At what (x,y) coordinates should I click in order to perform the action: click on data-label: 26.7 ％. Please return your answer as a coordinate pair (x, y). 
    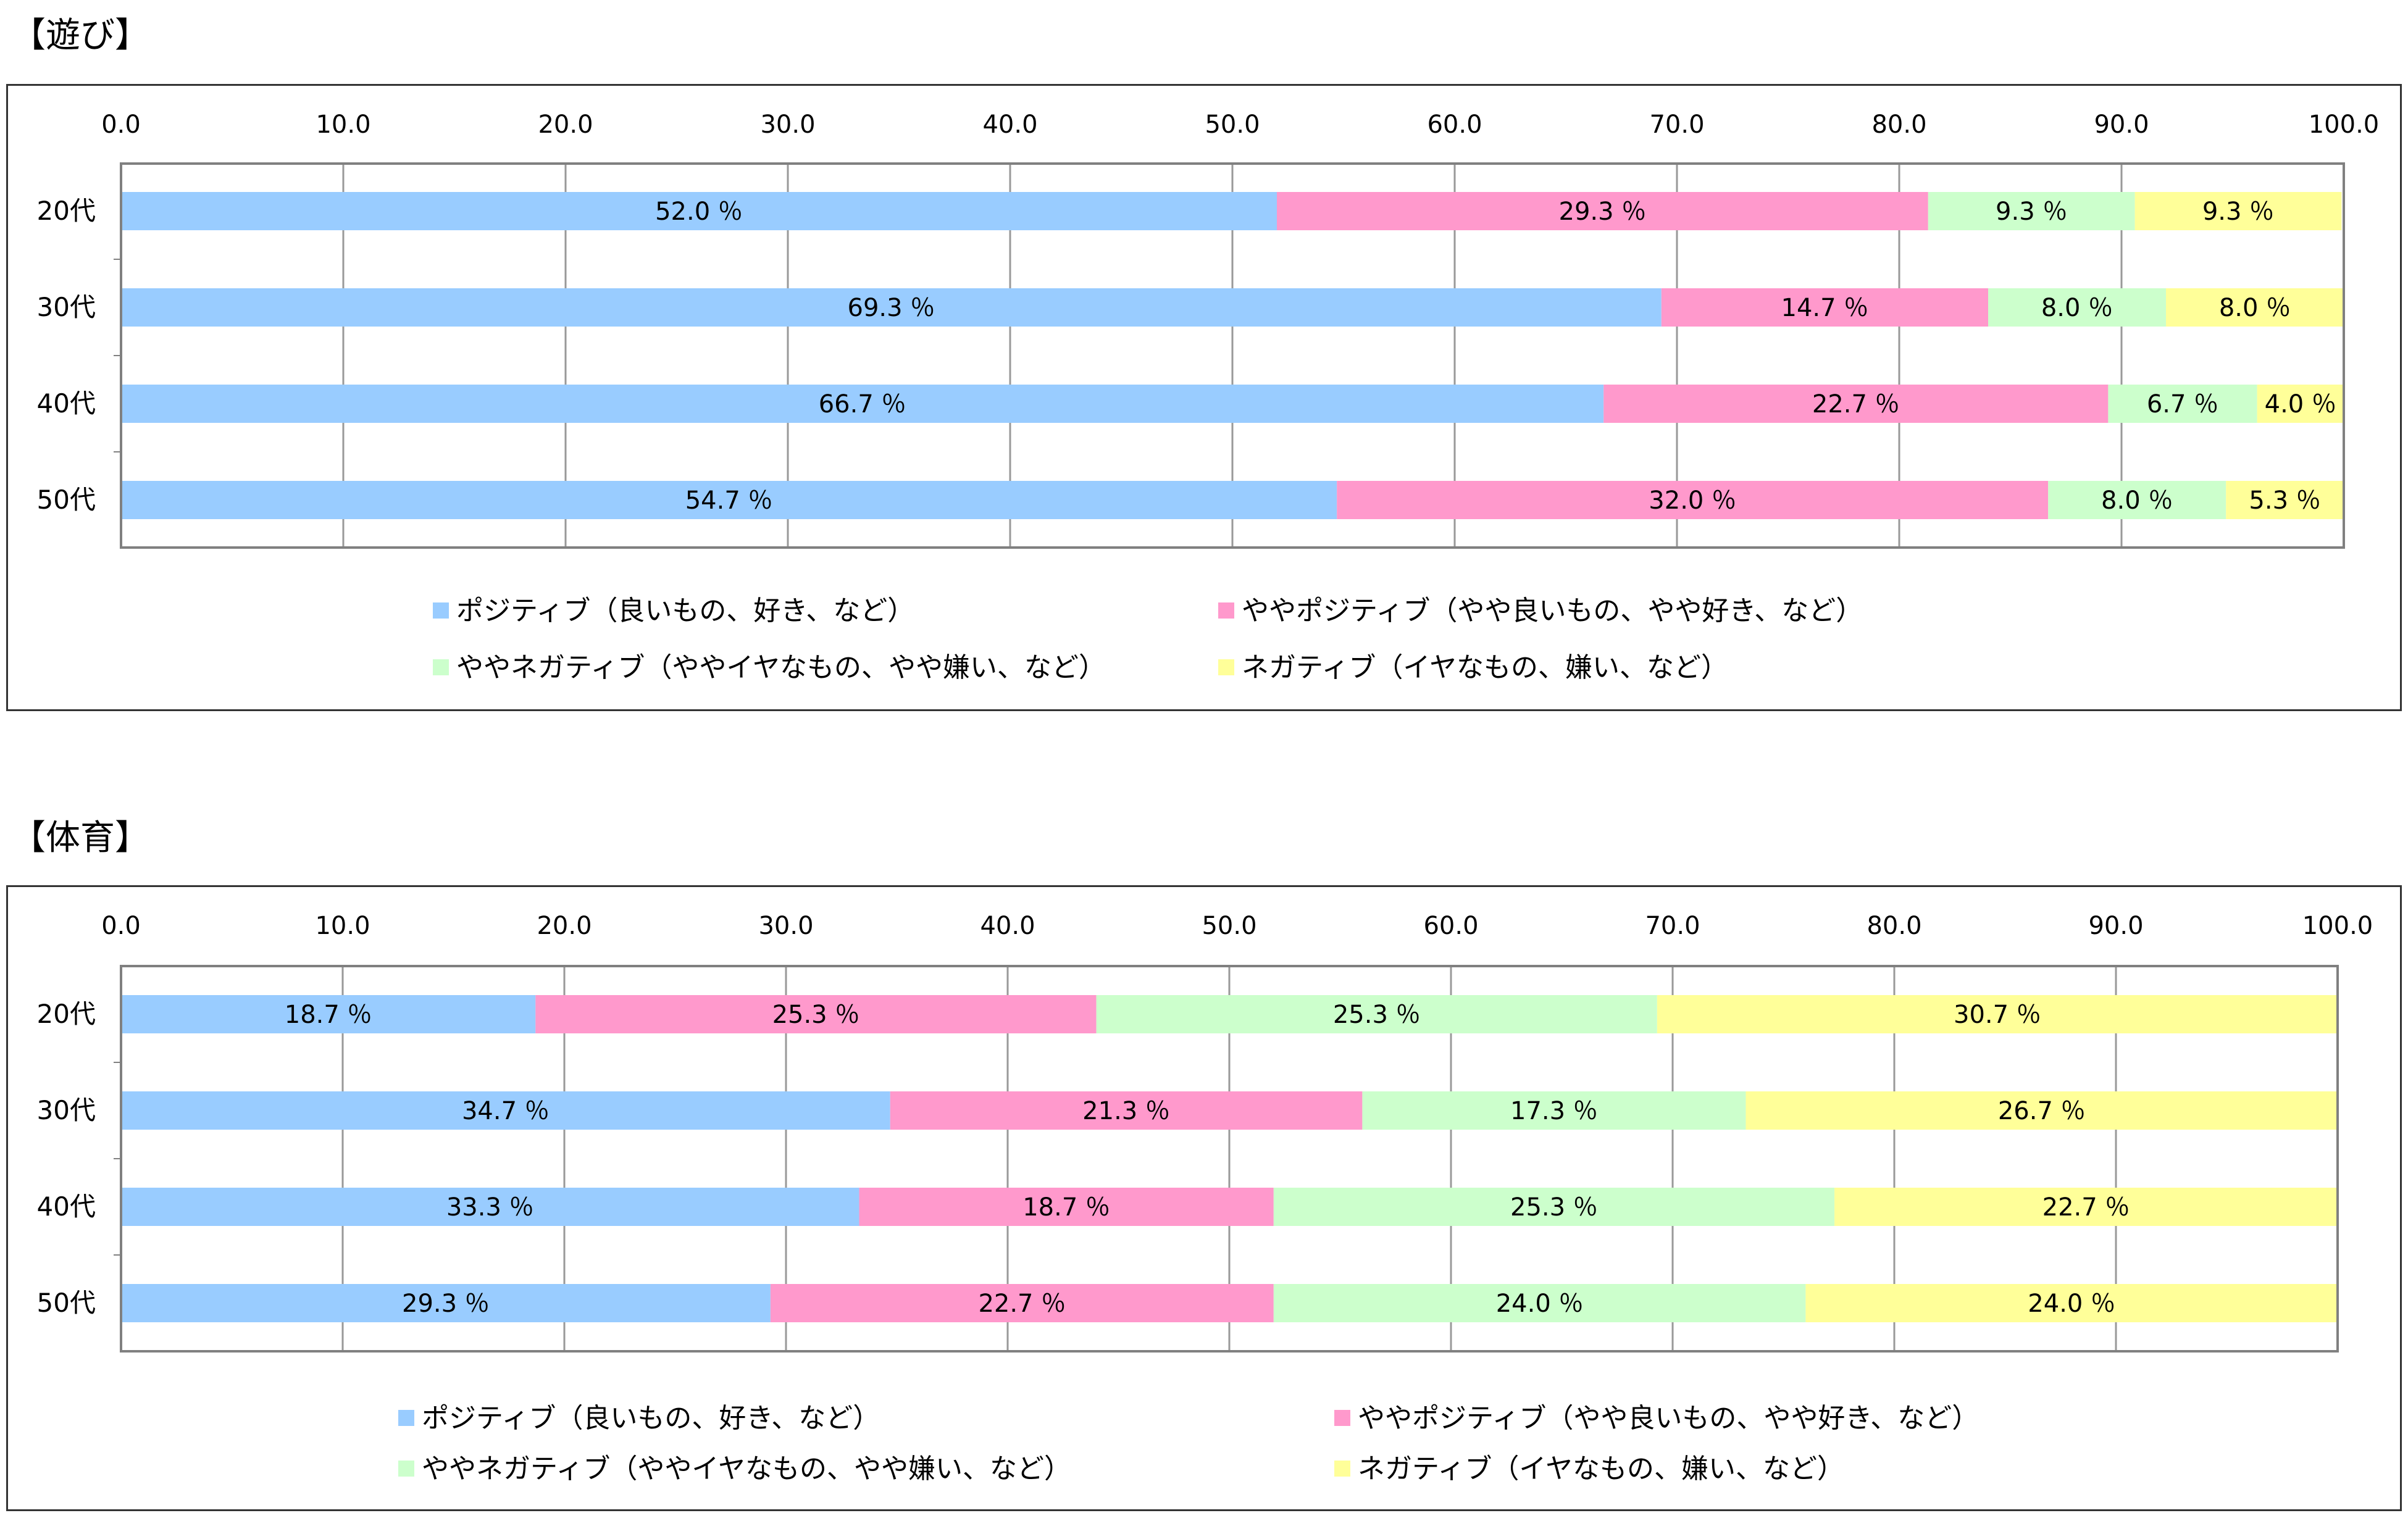
    Looking at the image, I should click on (2042, 1111).